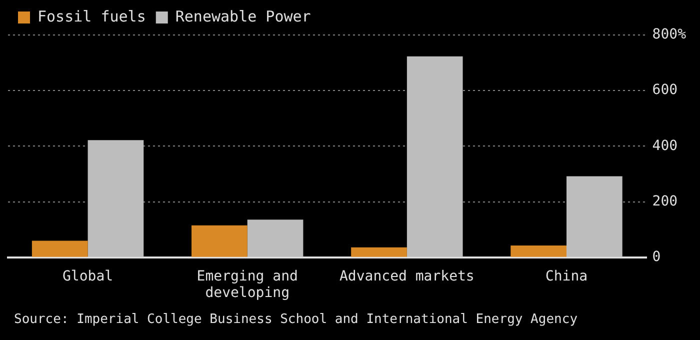 Image resolution: width=700 pixels, height=340 pixels. I want to click on legend-label: Renewable Power, so click(243, 16).